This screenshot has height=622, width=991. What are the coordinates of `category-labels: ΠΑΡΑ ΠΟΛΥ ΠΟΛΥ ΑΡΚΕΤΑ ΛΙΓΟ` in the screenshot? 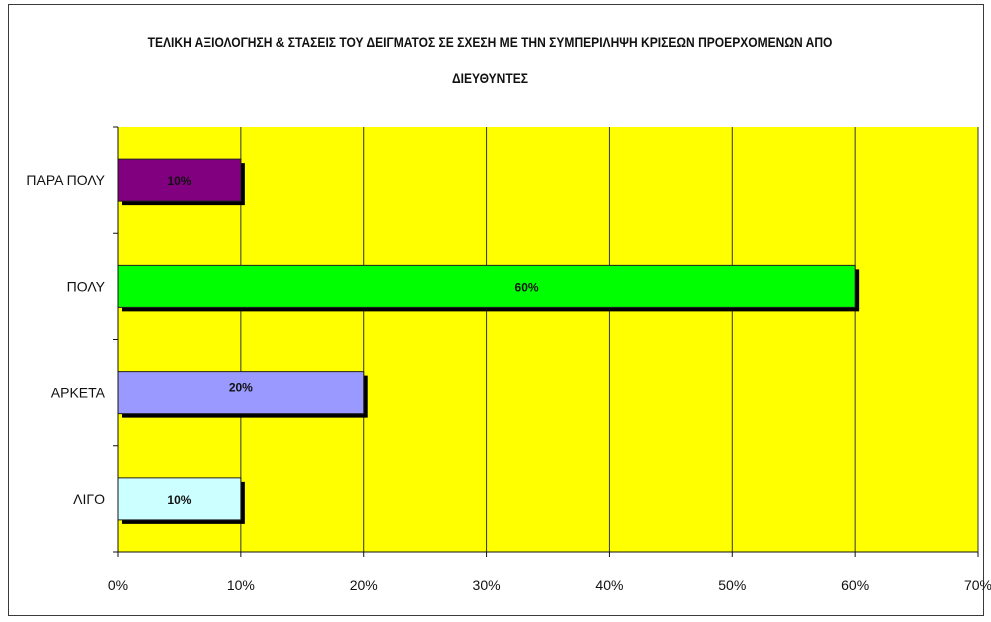 It's located at (65, 339).